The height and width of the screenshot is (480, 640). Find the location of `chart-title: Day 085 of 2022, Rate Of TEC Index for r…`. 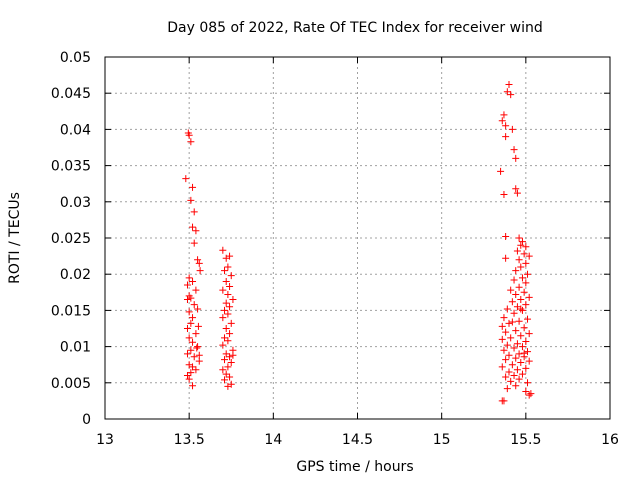

chart-title: Day 085 of 2022, Rate Of TEC Index for r… is located at coordinates (354, 28).